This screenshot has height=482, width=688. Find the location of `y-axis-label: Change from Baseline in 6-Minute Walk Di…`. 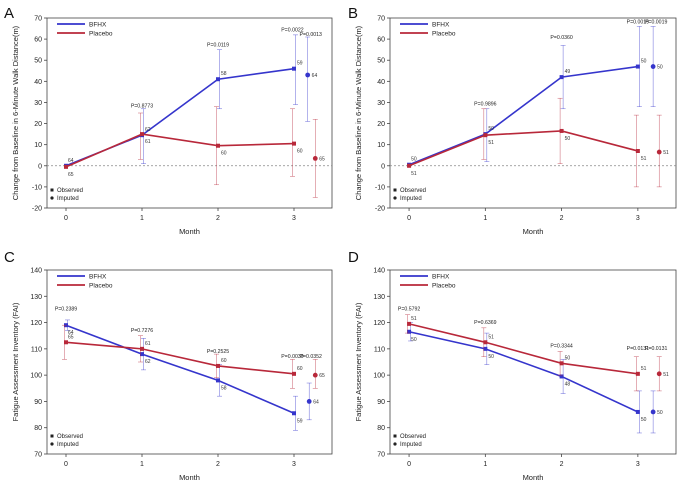

y-axis-label: Change from Baseline in 6-Minute Walk Di… is located at coordinates (358, 112).